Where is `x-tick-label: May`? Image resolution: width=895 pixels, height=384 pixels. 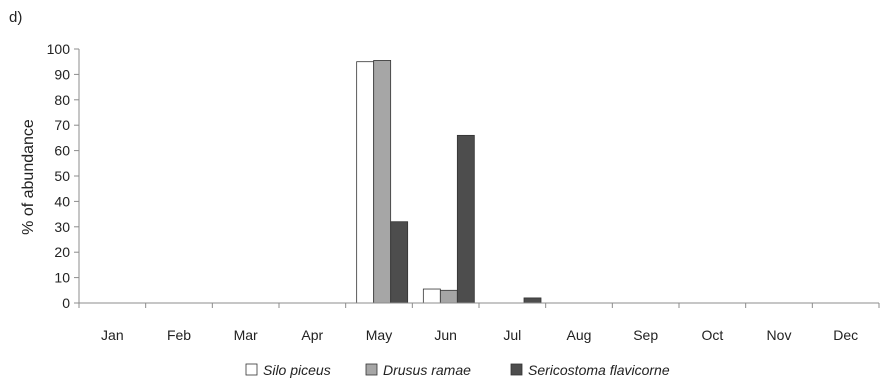 x-tick-label: May is located at coordinates (379, 335).